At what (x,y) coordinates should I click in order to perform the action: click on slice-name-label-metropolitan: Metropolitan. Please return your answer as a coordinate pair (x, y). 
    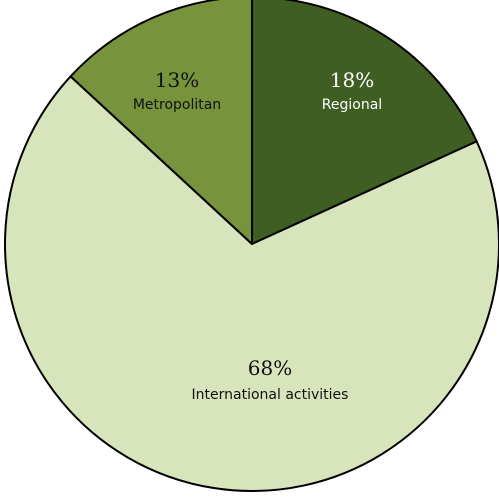
    Looking at the image, I should click on (177, 105).